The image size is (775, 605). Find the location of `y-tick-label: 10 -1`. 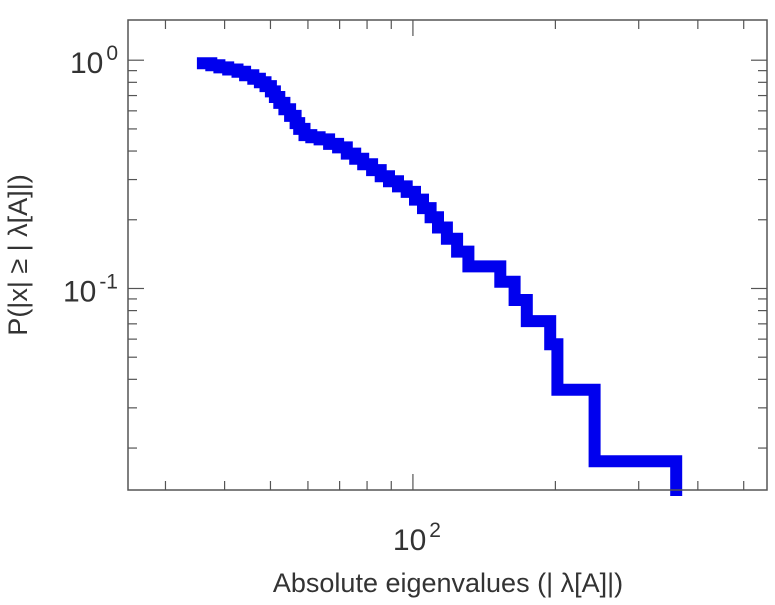

y-tick-label: 10 -1 is located at coordinates (90, 289).